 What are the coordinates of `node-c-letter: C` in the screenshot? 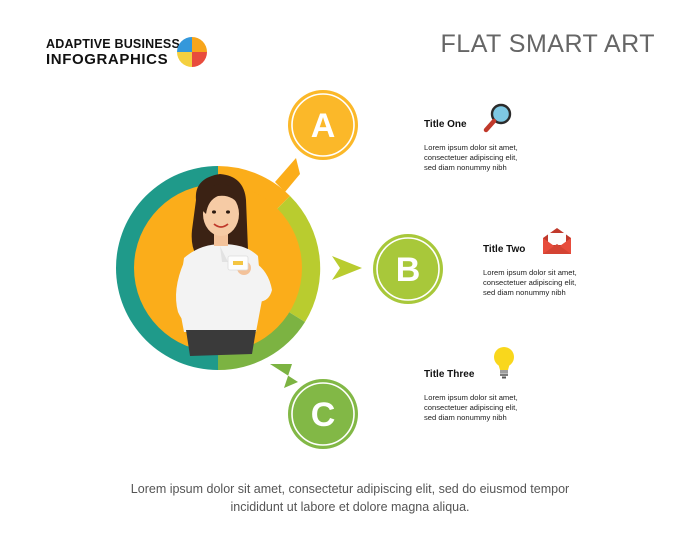 It's located at (323, 415).